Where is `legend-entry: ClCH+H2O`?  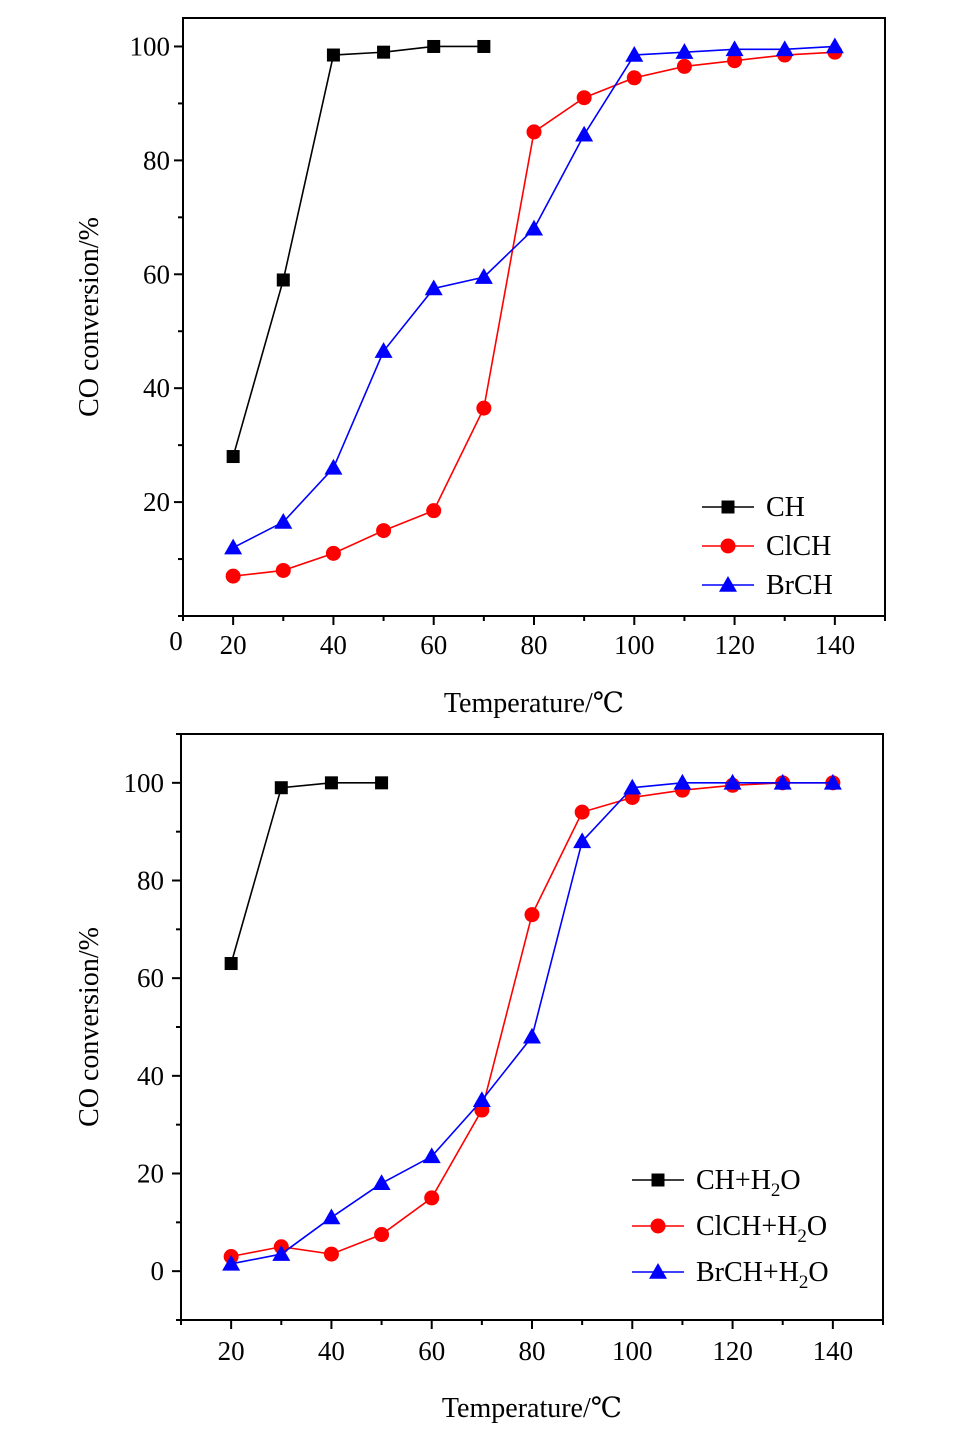
legend-entry: ClCH+H2O is located at coordinates (729, 1229).